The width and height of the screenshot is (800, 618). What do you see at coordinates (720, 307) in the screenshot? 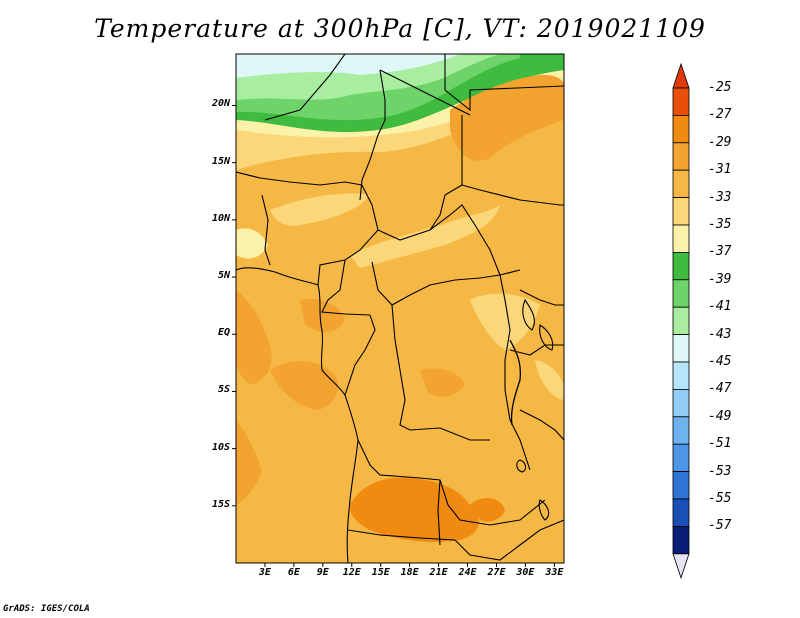
I see `colorbar-label: -41` at bounding box center [720, 307].